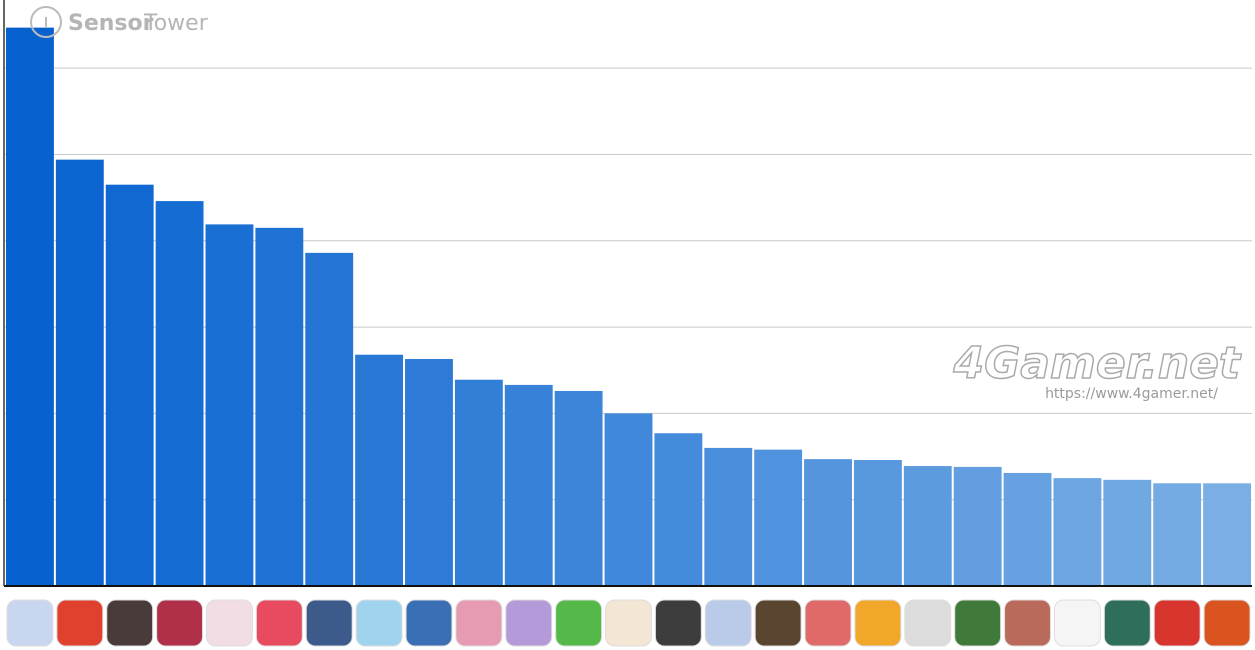 The width and height of the screenshot is (1255, 650). I want to click on sensor-tower-logo: Sensor Tower, so click(119, 22).